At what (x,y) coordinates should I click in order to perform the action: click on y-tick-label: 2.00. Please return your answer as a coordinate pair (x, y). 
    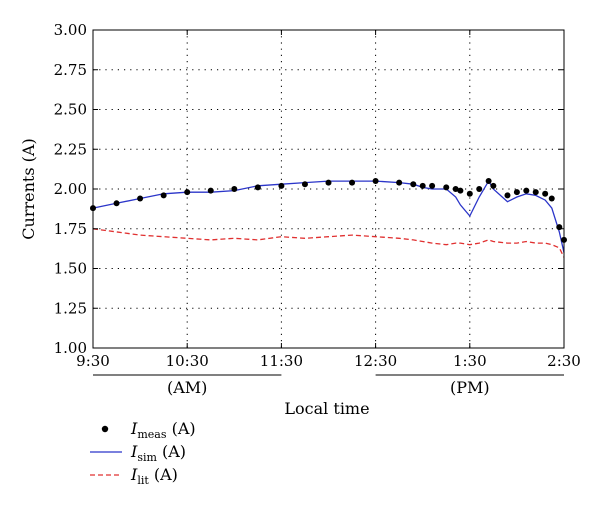
    Looking at the image, I should click on (70, 189).